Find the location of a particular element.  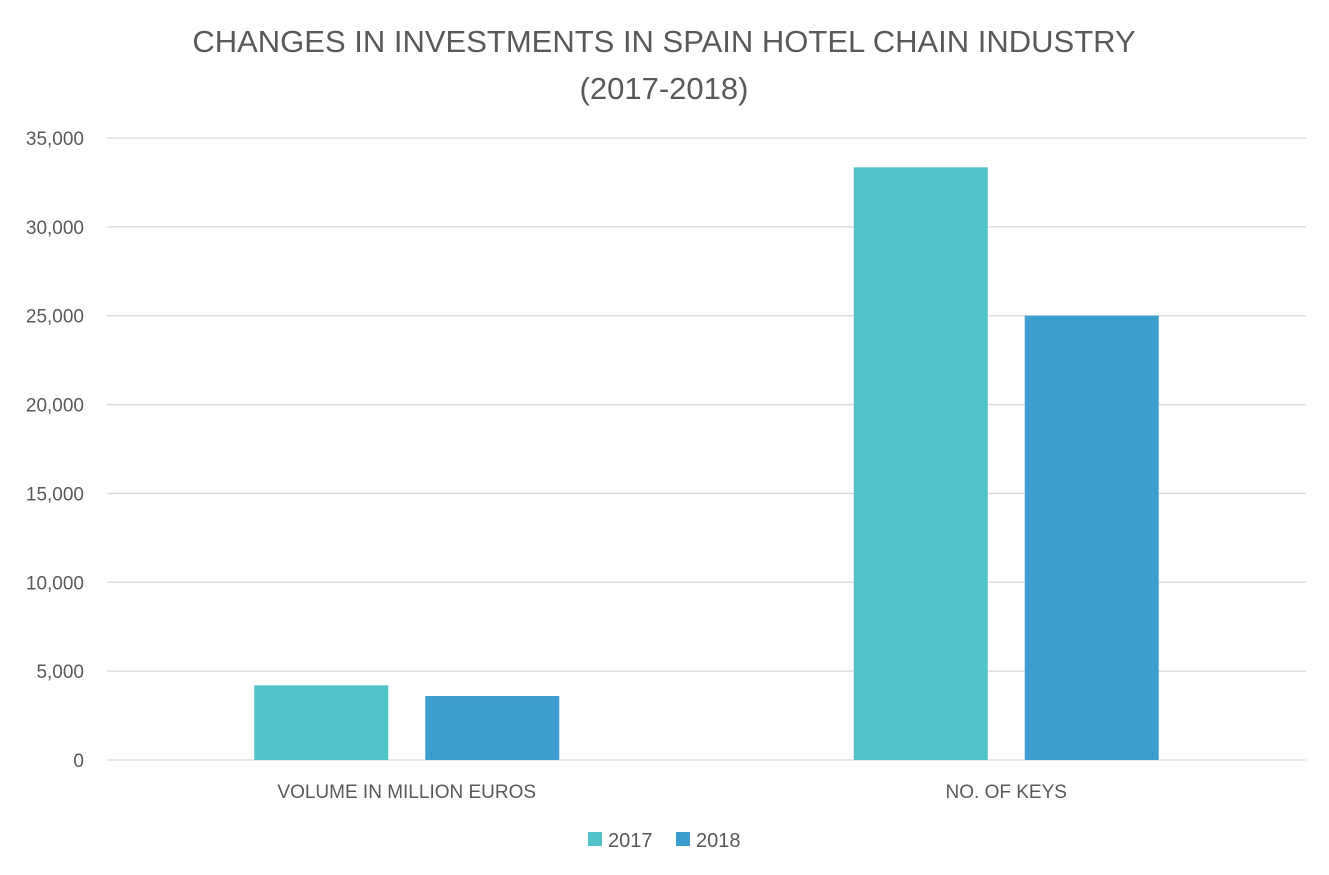

y-tick-label: 10,000 is located at coordinates (55, 583).